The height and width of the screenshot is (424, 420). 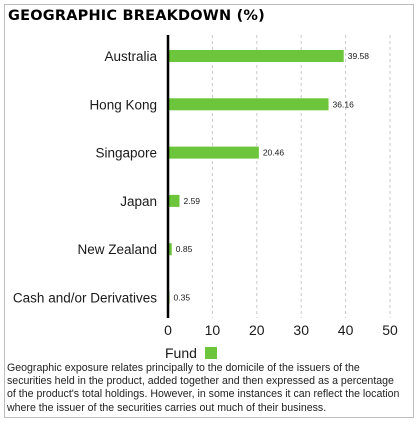 I want to click on legend: Fund, so click(x=191, y=353).